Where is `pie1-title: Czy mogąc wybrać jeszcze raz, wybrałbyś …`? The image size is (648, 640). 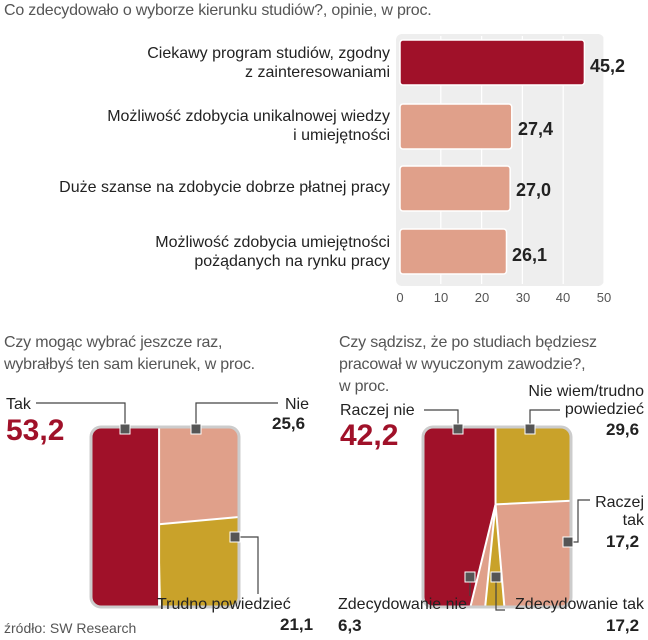
pie1-title: Czy mogąc wybrać jeszcze raz, wybrałbyś … is located at coordinates (129, 354).